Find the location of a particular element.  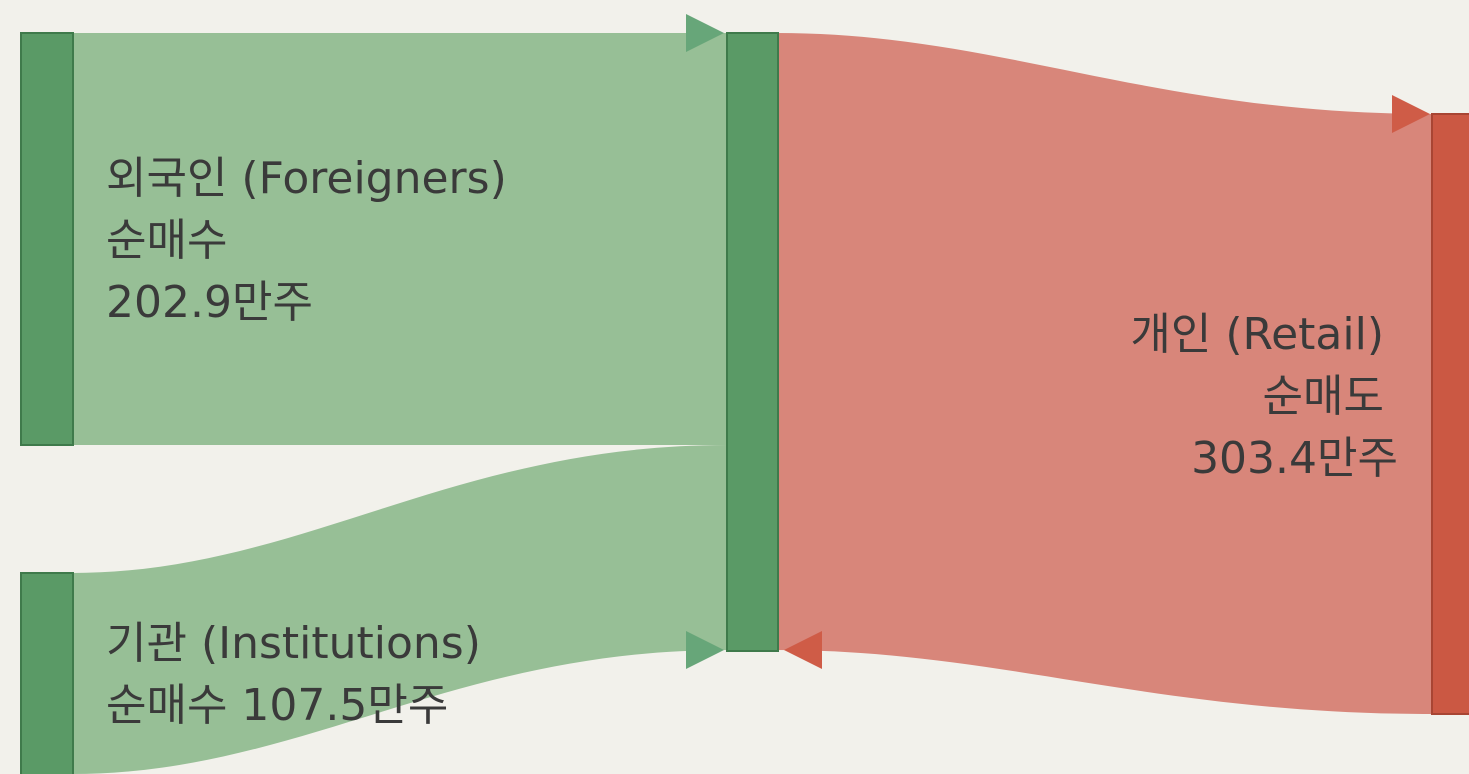

label-institutions-volume: 순매수 107.5만주 is located at coordinates (277, 705).